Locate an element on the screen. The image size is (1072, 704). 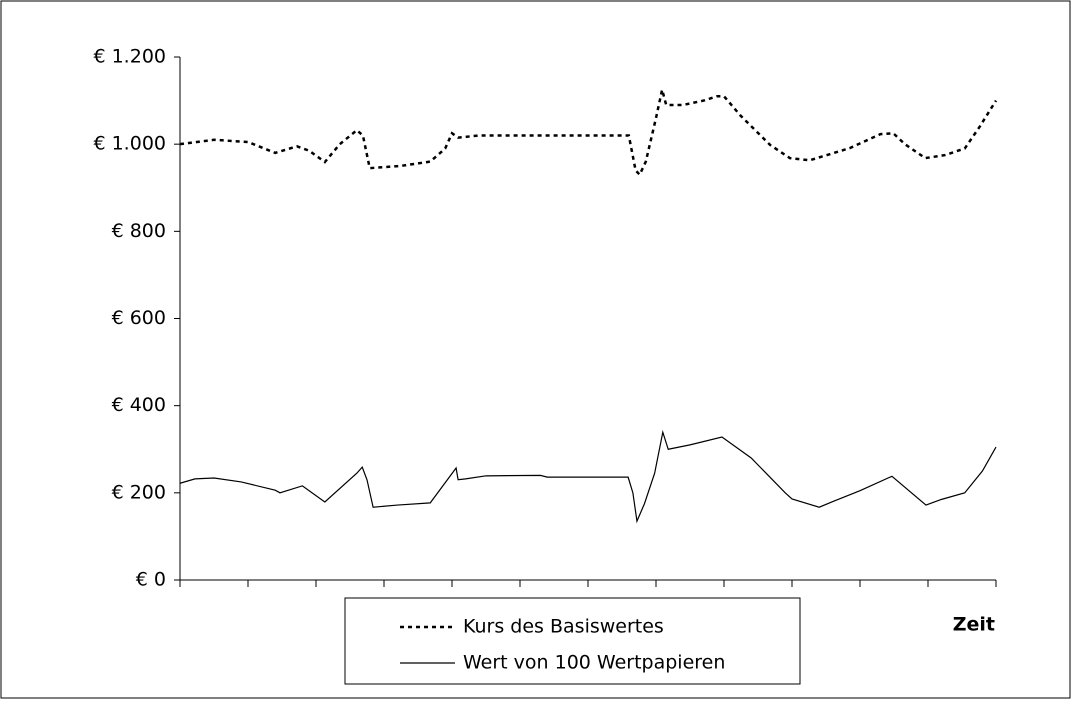
y-tick-label: € 200 is located at coordinates (139, 492).